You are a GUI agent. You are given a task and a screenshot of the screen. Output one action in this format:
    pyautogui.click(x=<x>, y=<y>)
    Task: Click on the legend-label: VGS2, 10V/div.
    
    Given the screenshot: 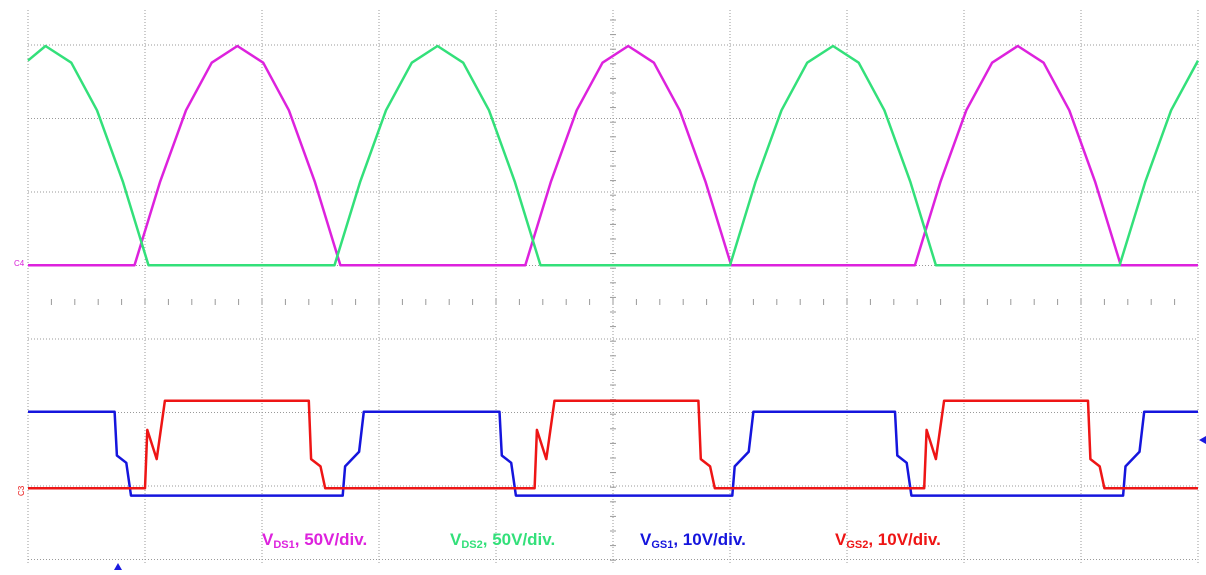 What is the action you would take?
    pyautogui.click(x=888, y=540)
    